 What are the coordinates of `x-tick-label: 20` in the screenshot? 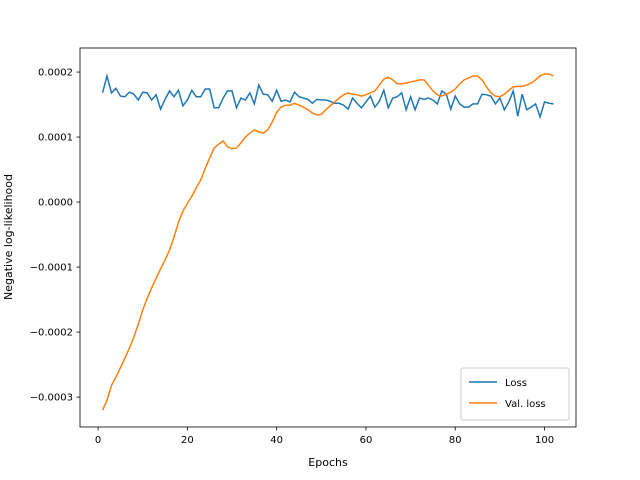 It's located at (187, 440).